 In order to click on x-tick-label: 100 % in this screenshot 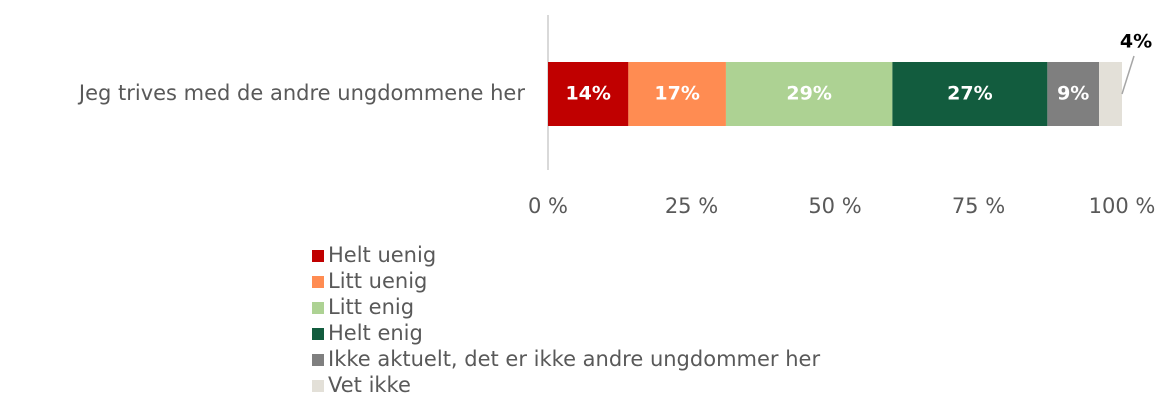, I will do `click(1122, 206)`.